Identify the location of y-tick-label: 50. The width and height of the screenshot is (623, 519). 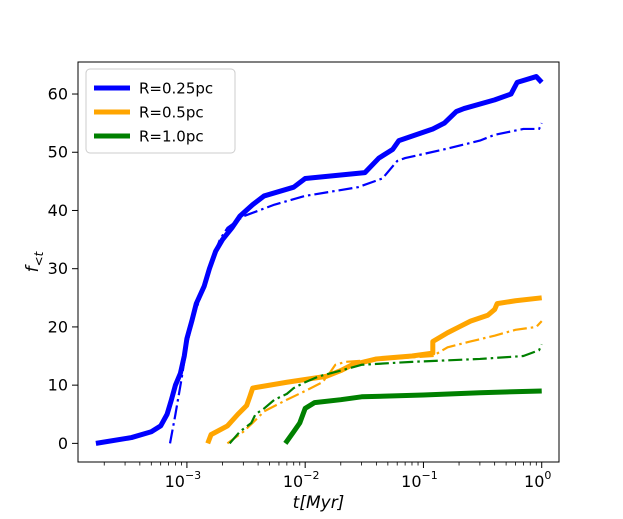
(58, 152).